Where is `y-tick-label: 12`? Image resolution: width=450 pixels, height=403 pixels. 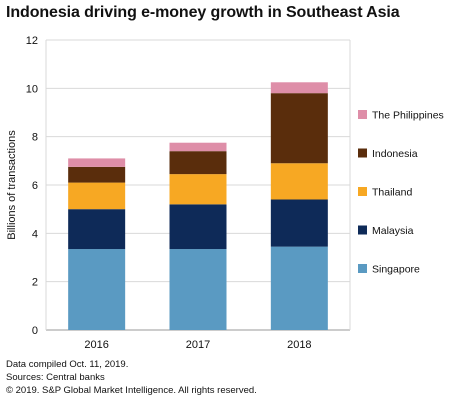 y-tick-label: 12 is located at coordinates (32, 41).